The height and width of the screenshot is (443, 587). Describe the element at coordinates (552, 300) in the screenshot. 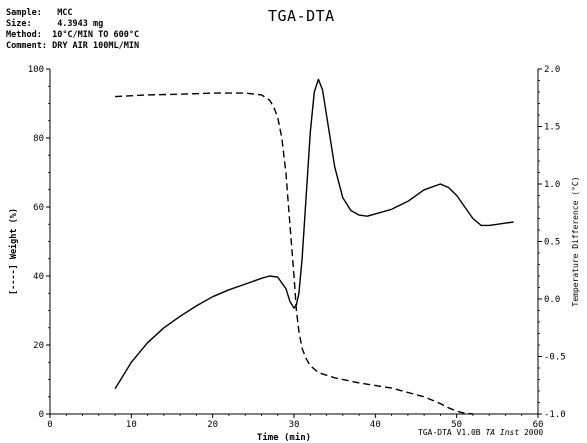

I see `y-right-tick-label: 0.0` at that location.